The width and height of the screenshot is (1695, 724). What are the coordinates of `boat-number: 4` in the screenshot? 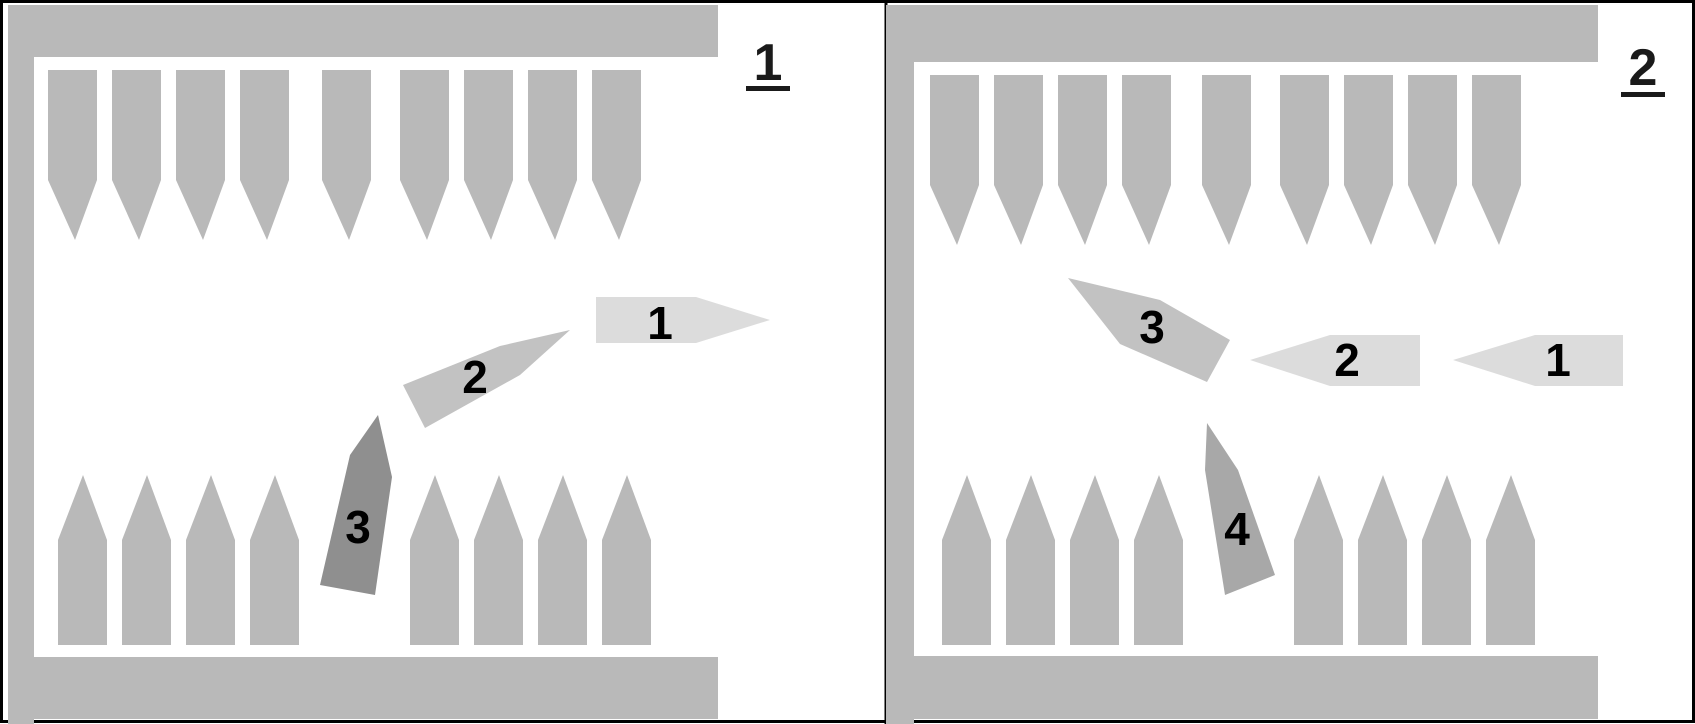 It's located at (1237, 529).